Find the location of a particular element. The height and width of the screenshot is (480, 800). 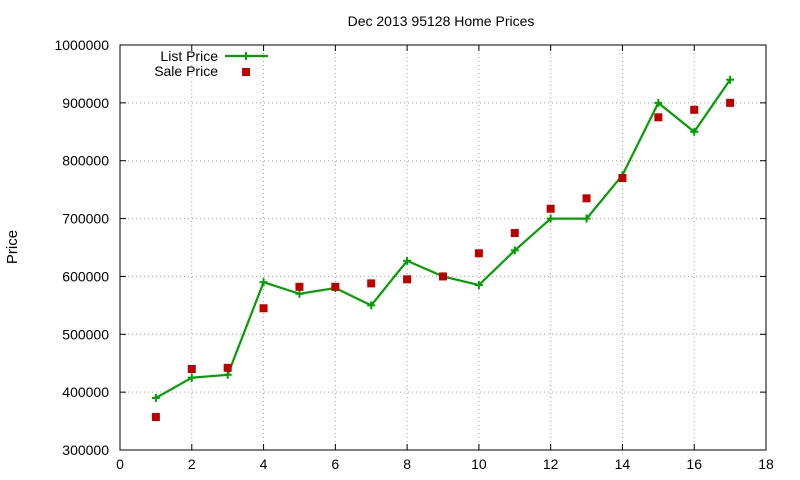

y-tick-label: 500000 is located at coordinates (85, 334).